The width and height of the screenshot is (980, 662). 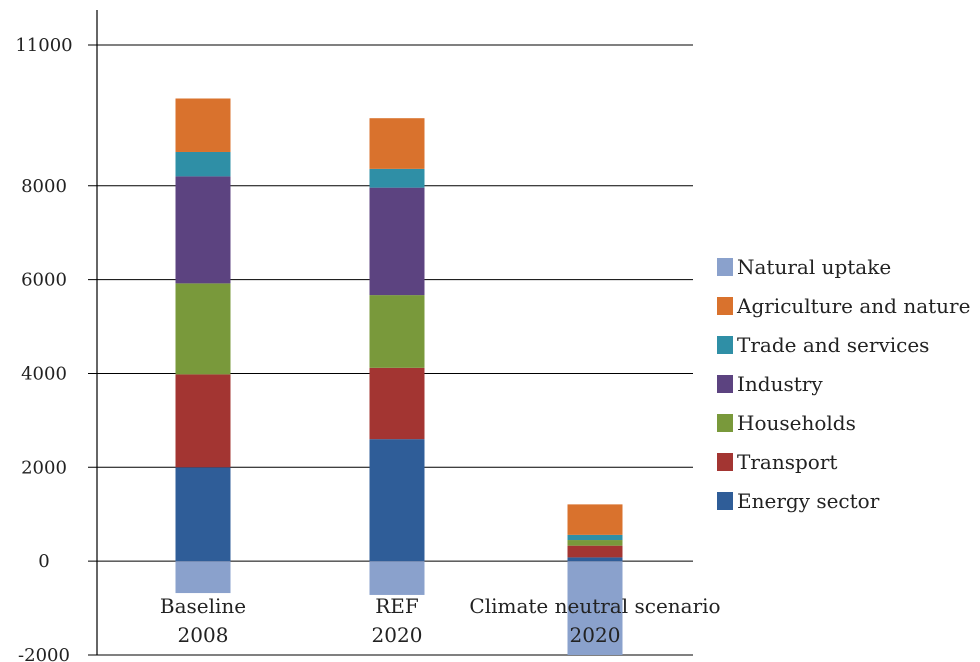 I want to click on y-tick-label: -2000, so click(x=44, y=653).